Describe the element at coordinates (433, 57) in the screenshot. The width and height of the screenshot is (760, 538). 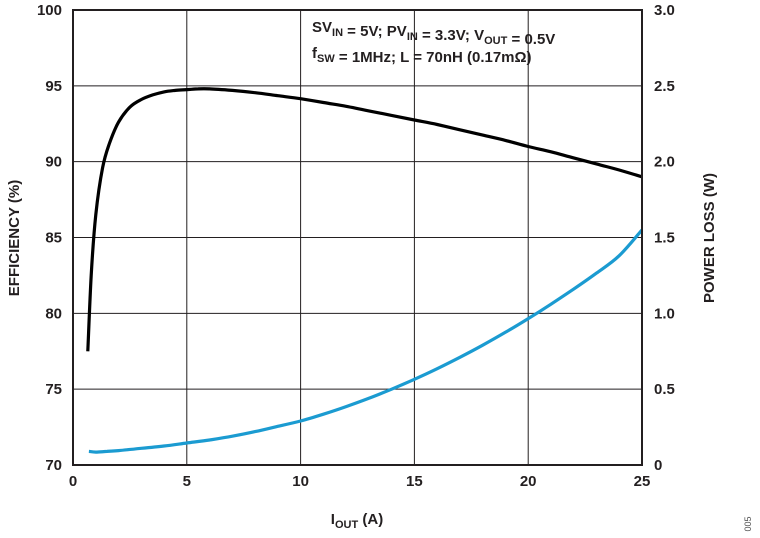
I see `annotation-text: = 1MHz; L = 70nH (0.17mΩ)` at that location.